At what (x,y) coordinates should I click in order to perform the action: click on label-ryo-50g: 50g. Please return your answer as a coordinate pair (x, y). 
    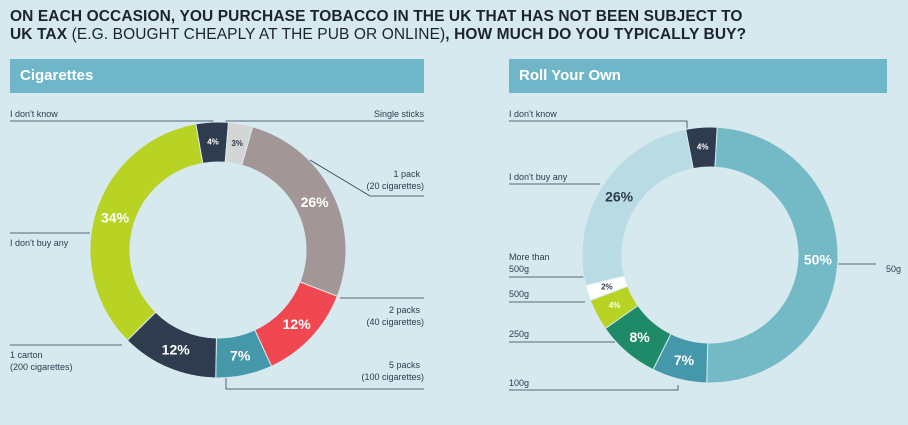
    Looking at the image, I should click on (893, 269).